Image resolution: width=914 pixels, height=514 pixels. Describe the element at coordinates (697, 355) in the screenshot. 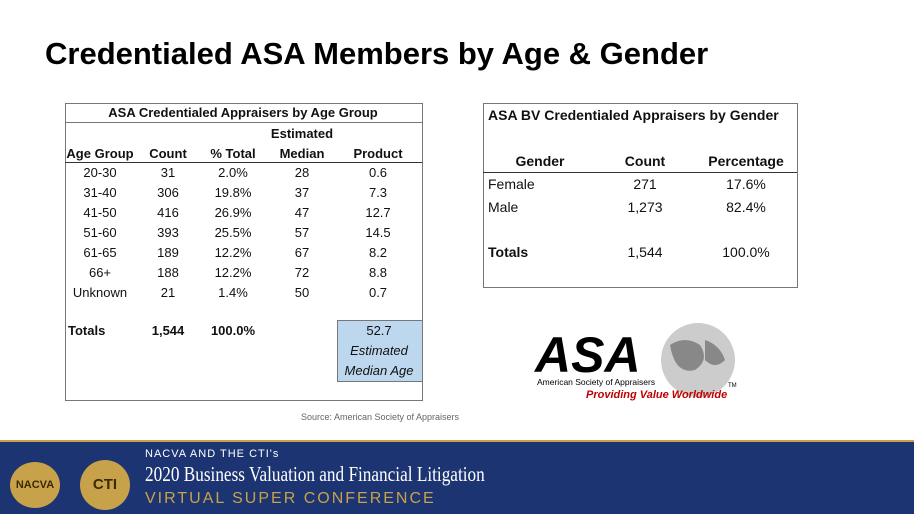

I see `globe-land` at that location.